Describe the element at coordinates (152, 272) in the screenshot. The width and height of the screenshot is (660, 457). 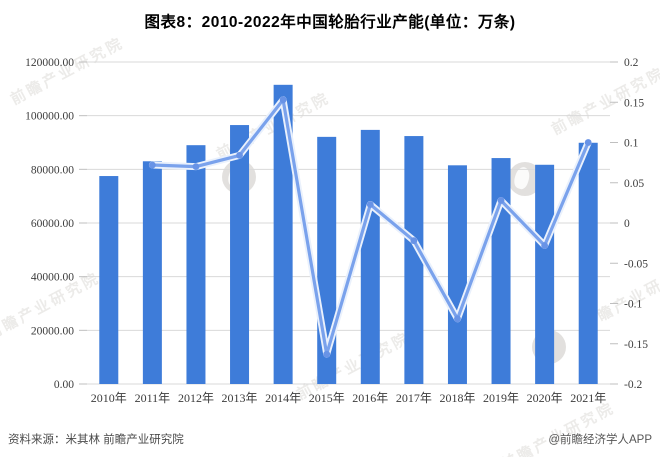
I see `bar-2011年` at that location.